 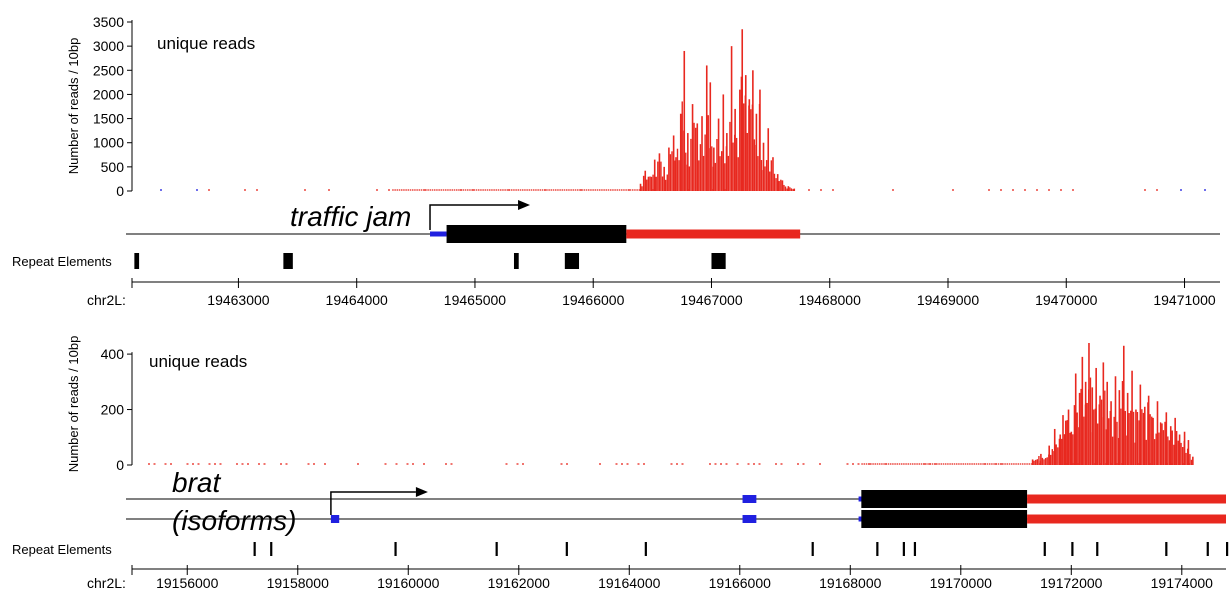 I want to click on chromosome-label: chr2L:, so click(x=106, y=583).